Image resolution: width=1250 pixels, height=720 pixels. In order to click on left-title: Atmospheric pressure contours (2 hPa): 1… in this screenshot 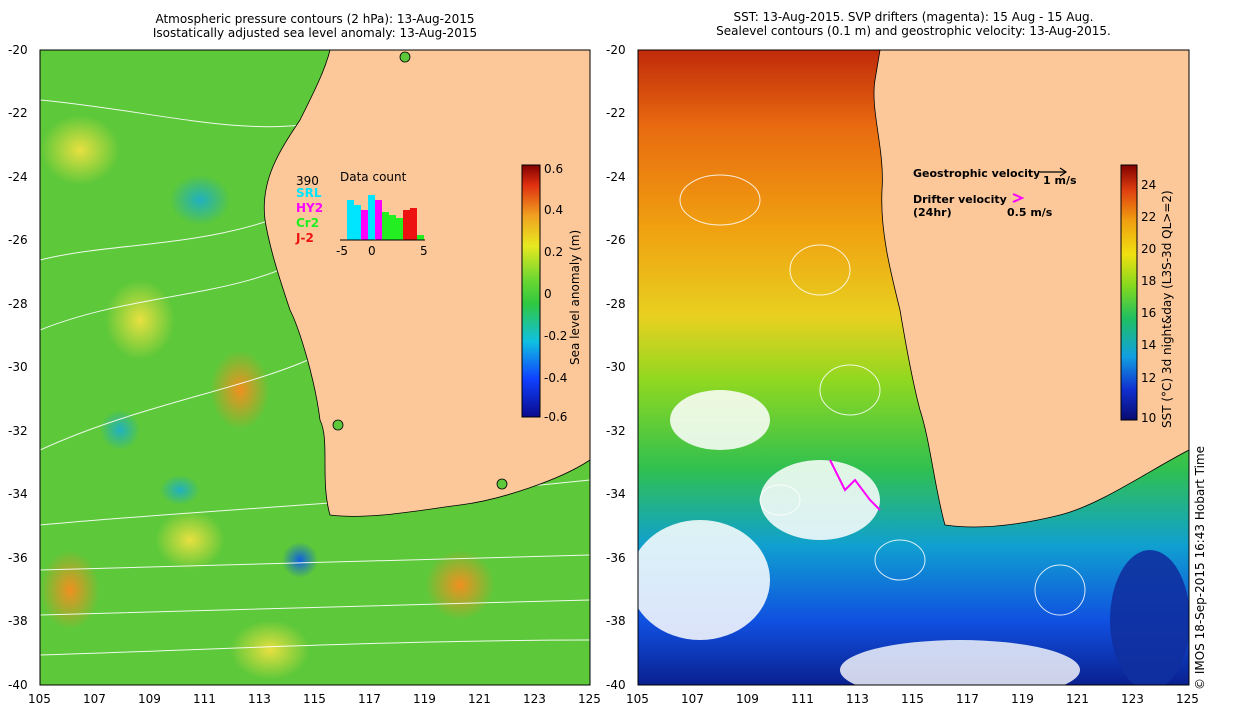, I will do `click(315, 26)`.